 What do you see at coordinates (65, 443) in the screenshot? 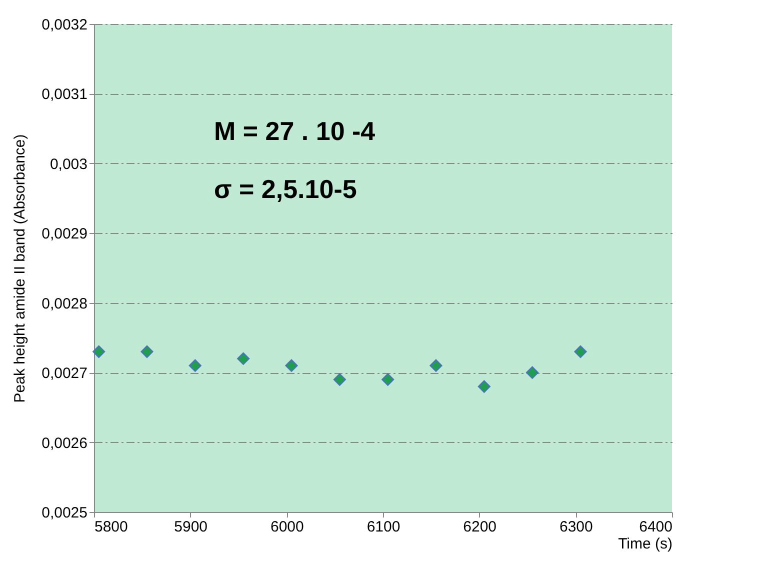
I see `y-tick-label: 0,0026` at bounding box center [65, 443].